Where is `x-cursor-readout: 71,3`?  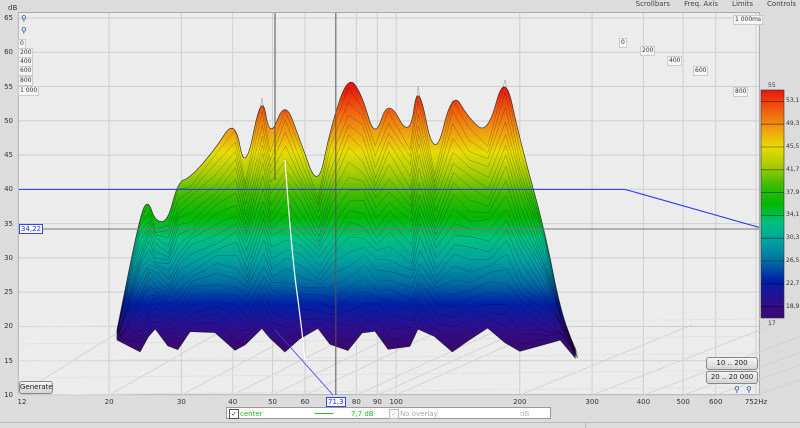 x-cursor-readout: 71,3 is located at coordinates (336, 402).